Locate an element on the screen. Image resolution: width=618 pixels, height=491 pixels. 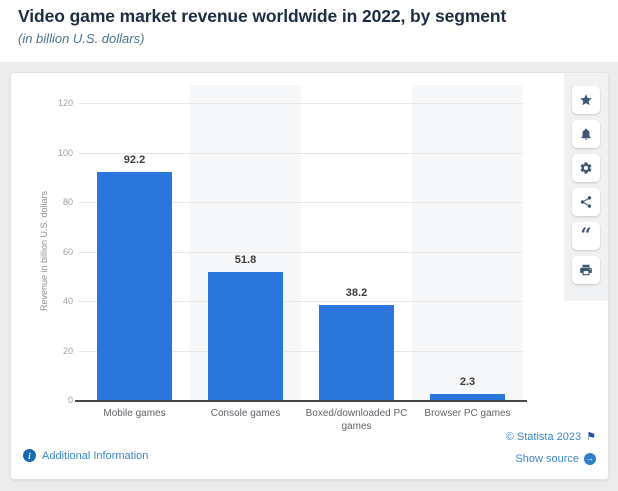
copyright-link: © Statista 2023 ⚑ is located at coordinates (551, 437).